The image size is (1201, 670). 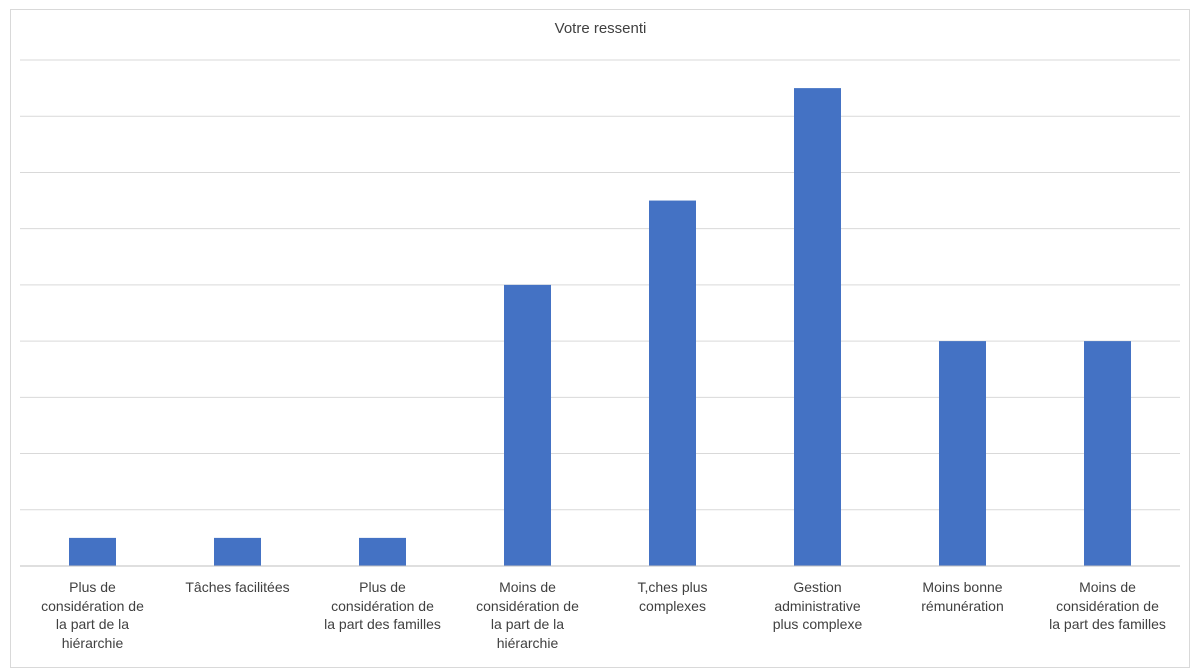 I want to click on x-tick-label: Moins bonne rémunération, so click(x=963, y=596).